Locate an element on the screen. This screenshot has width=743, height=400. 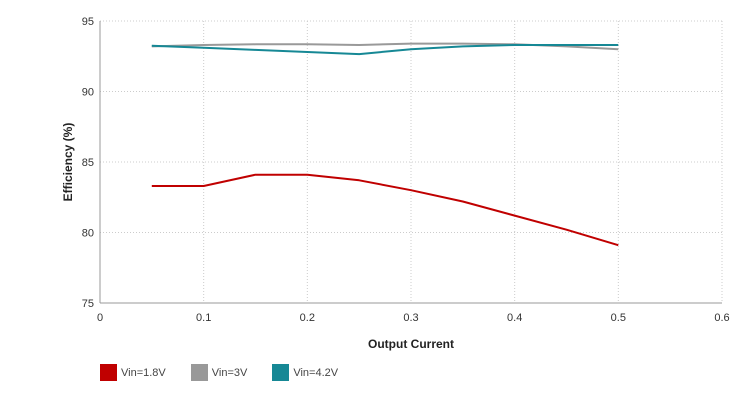
y-tick-label: 75 is located at coordinates (88, 304).